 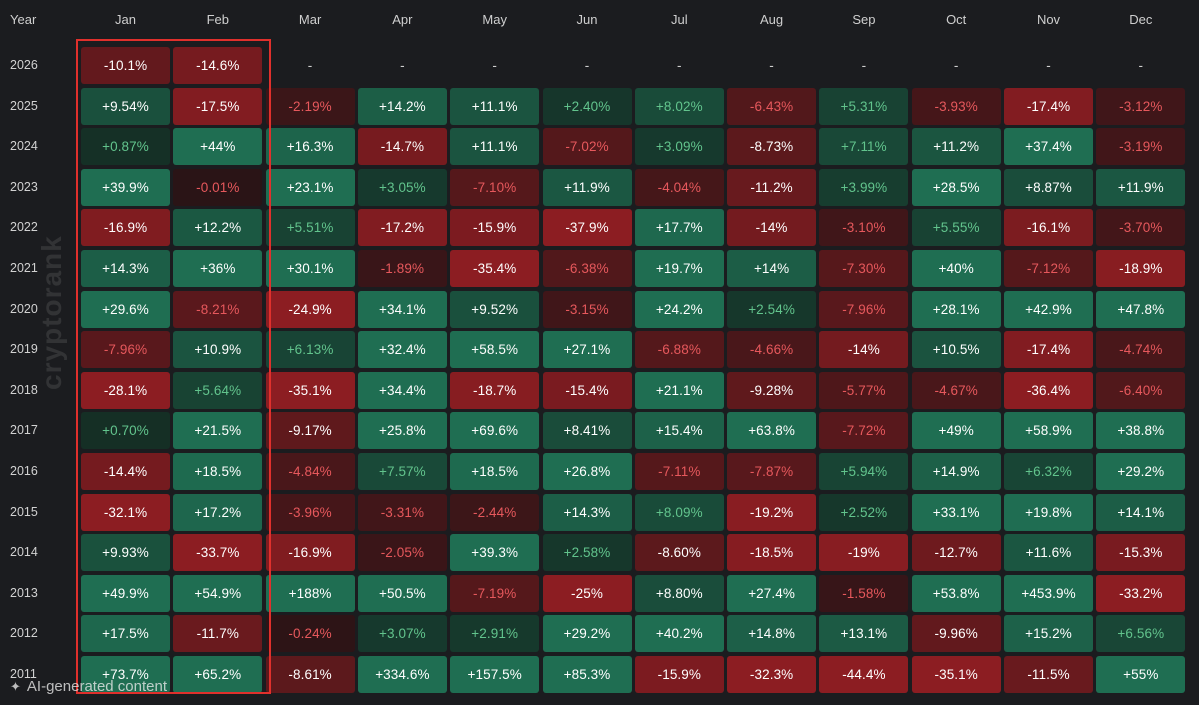 I want to click on cell-2022-feb: +12.2%, so click(x=218, y=228).